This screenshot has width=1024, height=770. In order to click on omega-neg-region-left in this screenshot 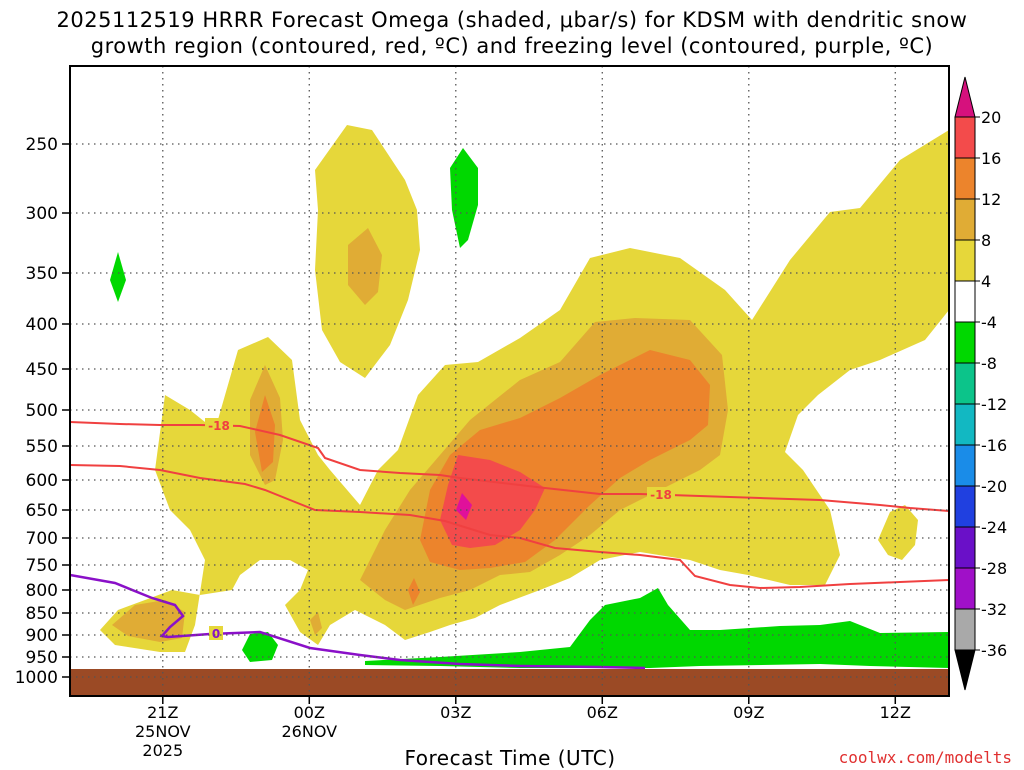, I will do `click(118, 277)`.